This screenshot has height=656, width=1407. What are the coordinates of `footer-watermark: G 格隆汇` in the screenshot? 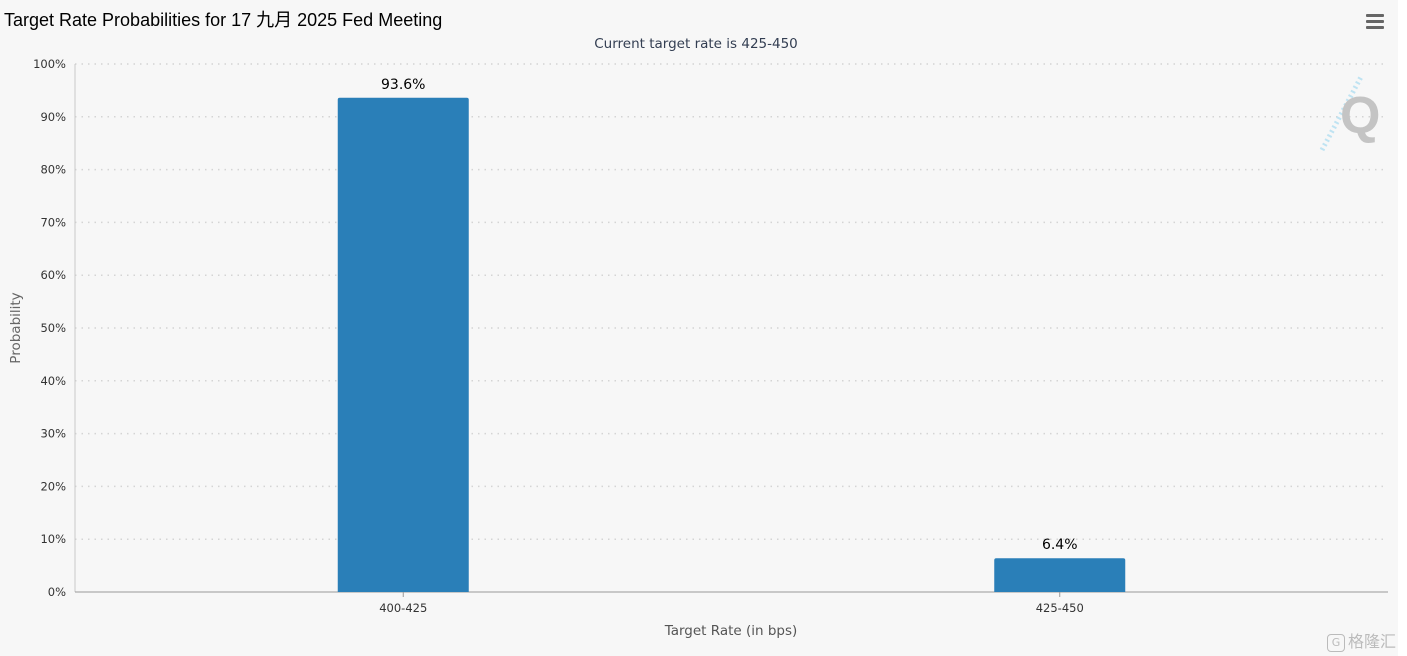 It's located at (1361, 640).